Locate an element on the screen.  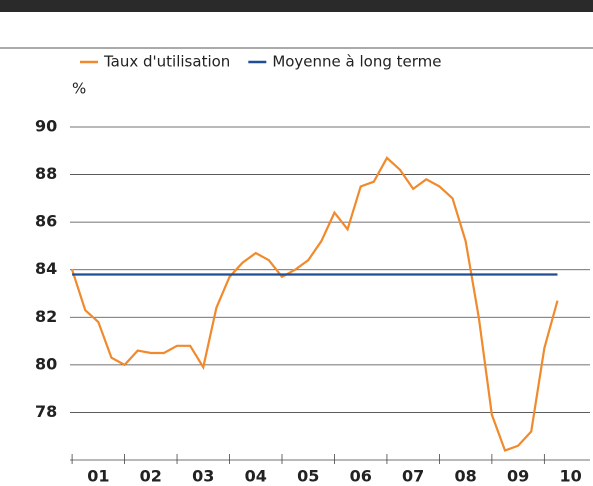
y-tick-label: 82 is located at coordinates (46, 316).